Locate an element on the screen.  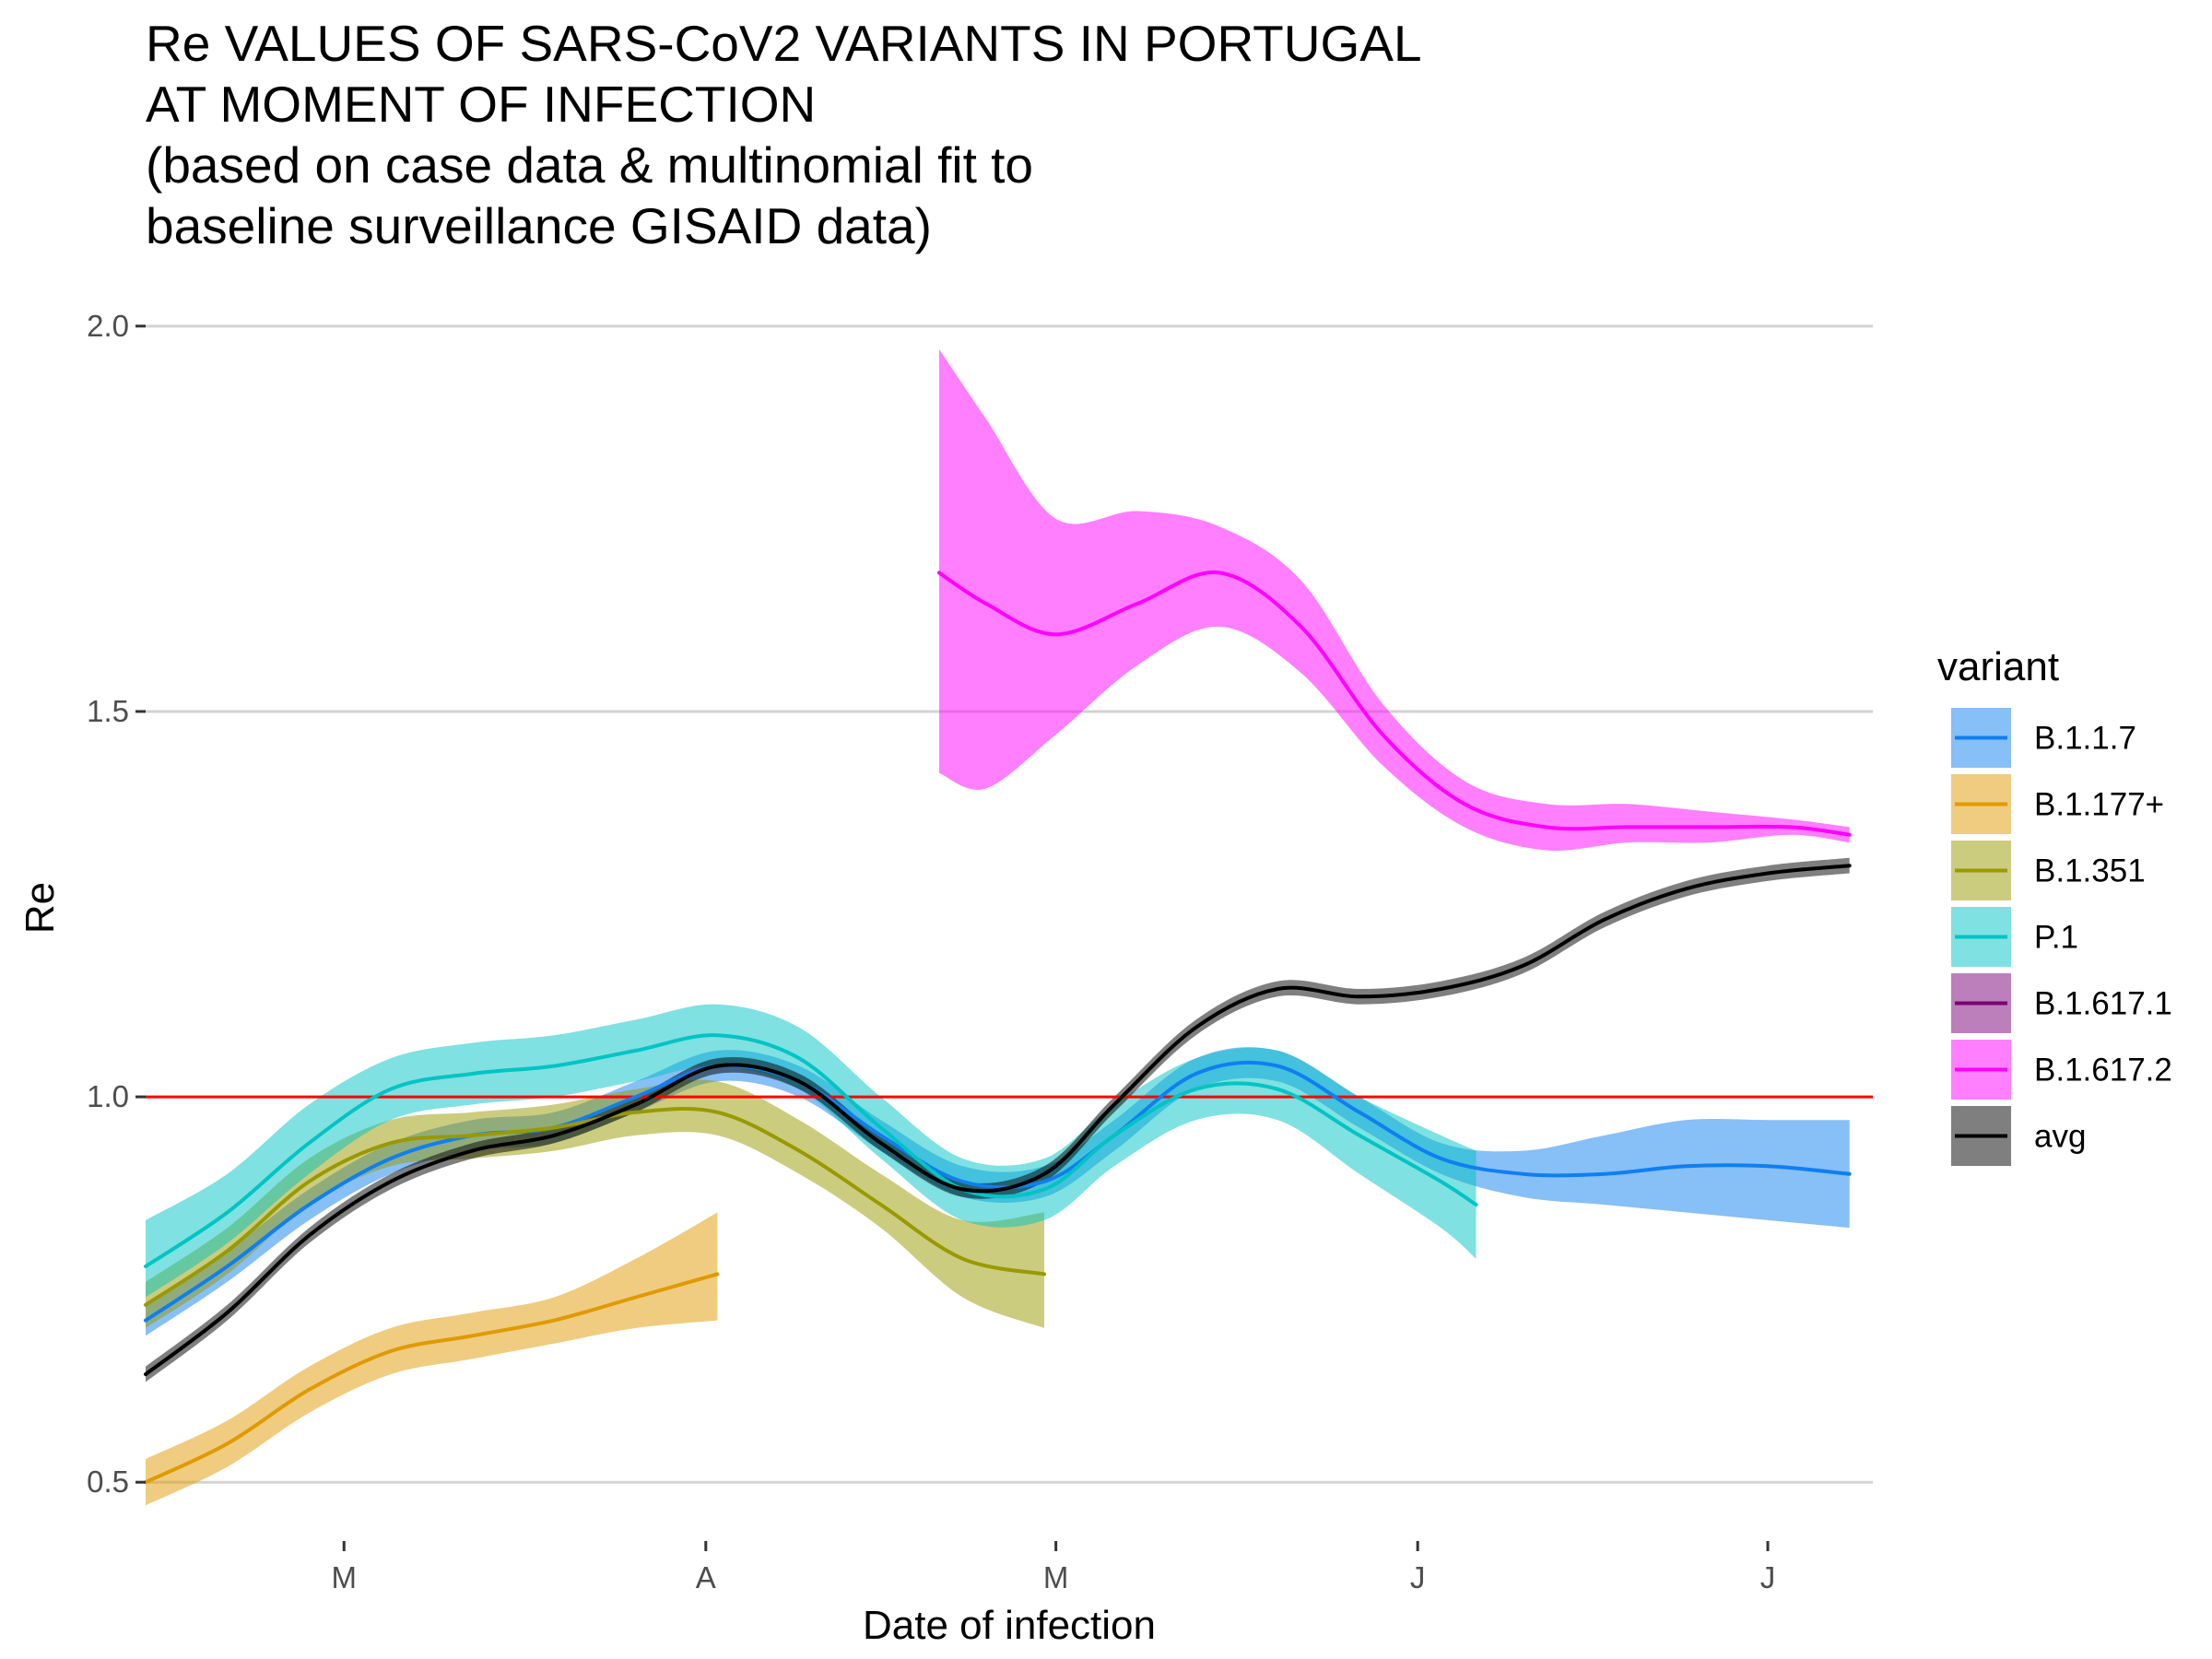
legend-label: B.1.177+ is located at coordinates (2099, 805).